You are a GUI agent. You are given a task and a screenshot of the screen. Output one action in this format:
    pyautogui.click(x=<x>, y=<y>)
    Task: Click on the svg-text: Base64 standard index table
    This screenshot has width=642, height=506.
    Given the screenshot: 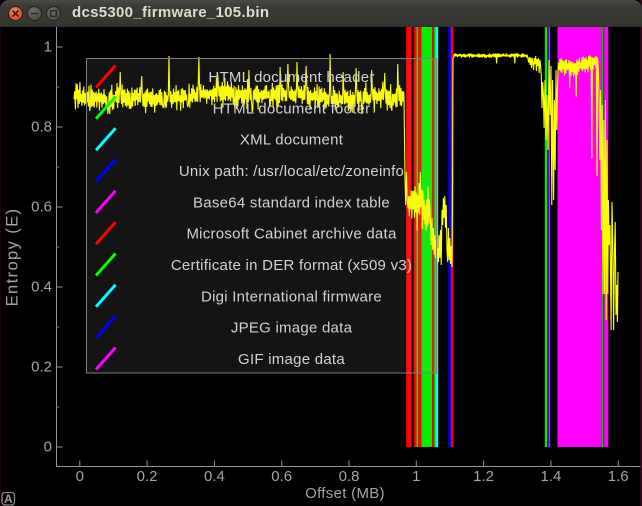 What is the action you would take?
    pyautogui.click(x=291, y=202)
    